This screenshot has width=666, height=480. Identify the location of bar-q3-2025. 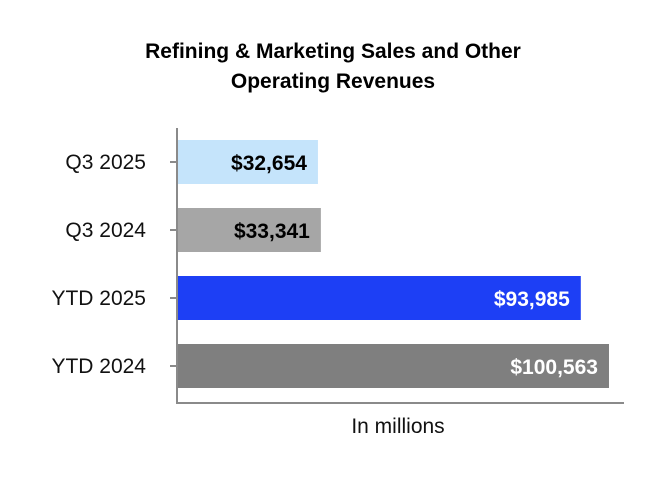
(248, 162).